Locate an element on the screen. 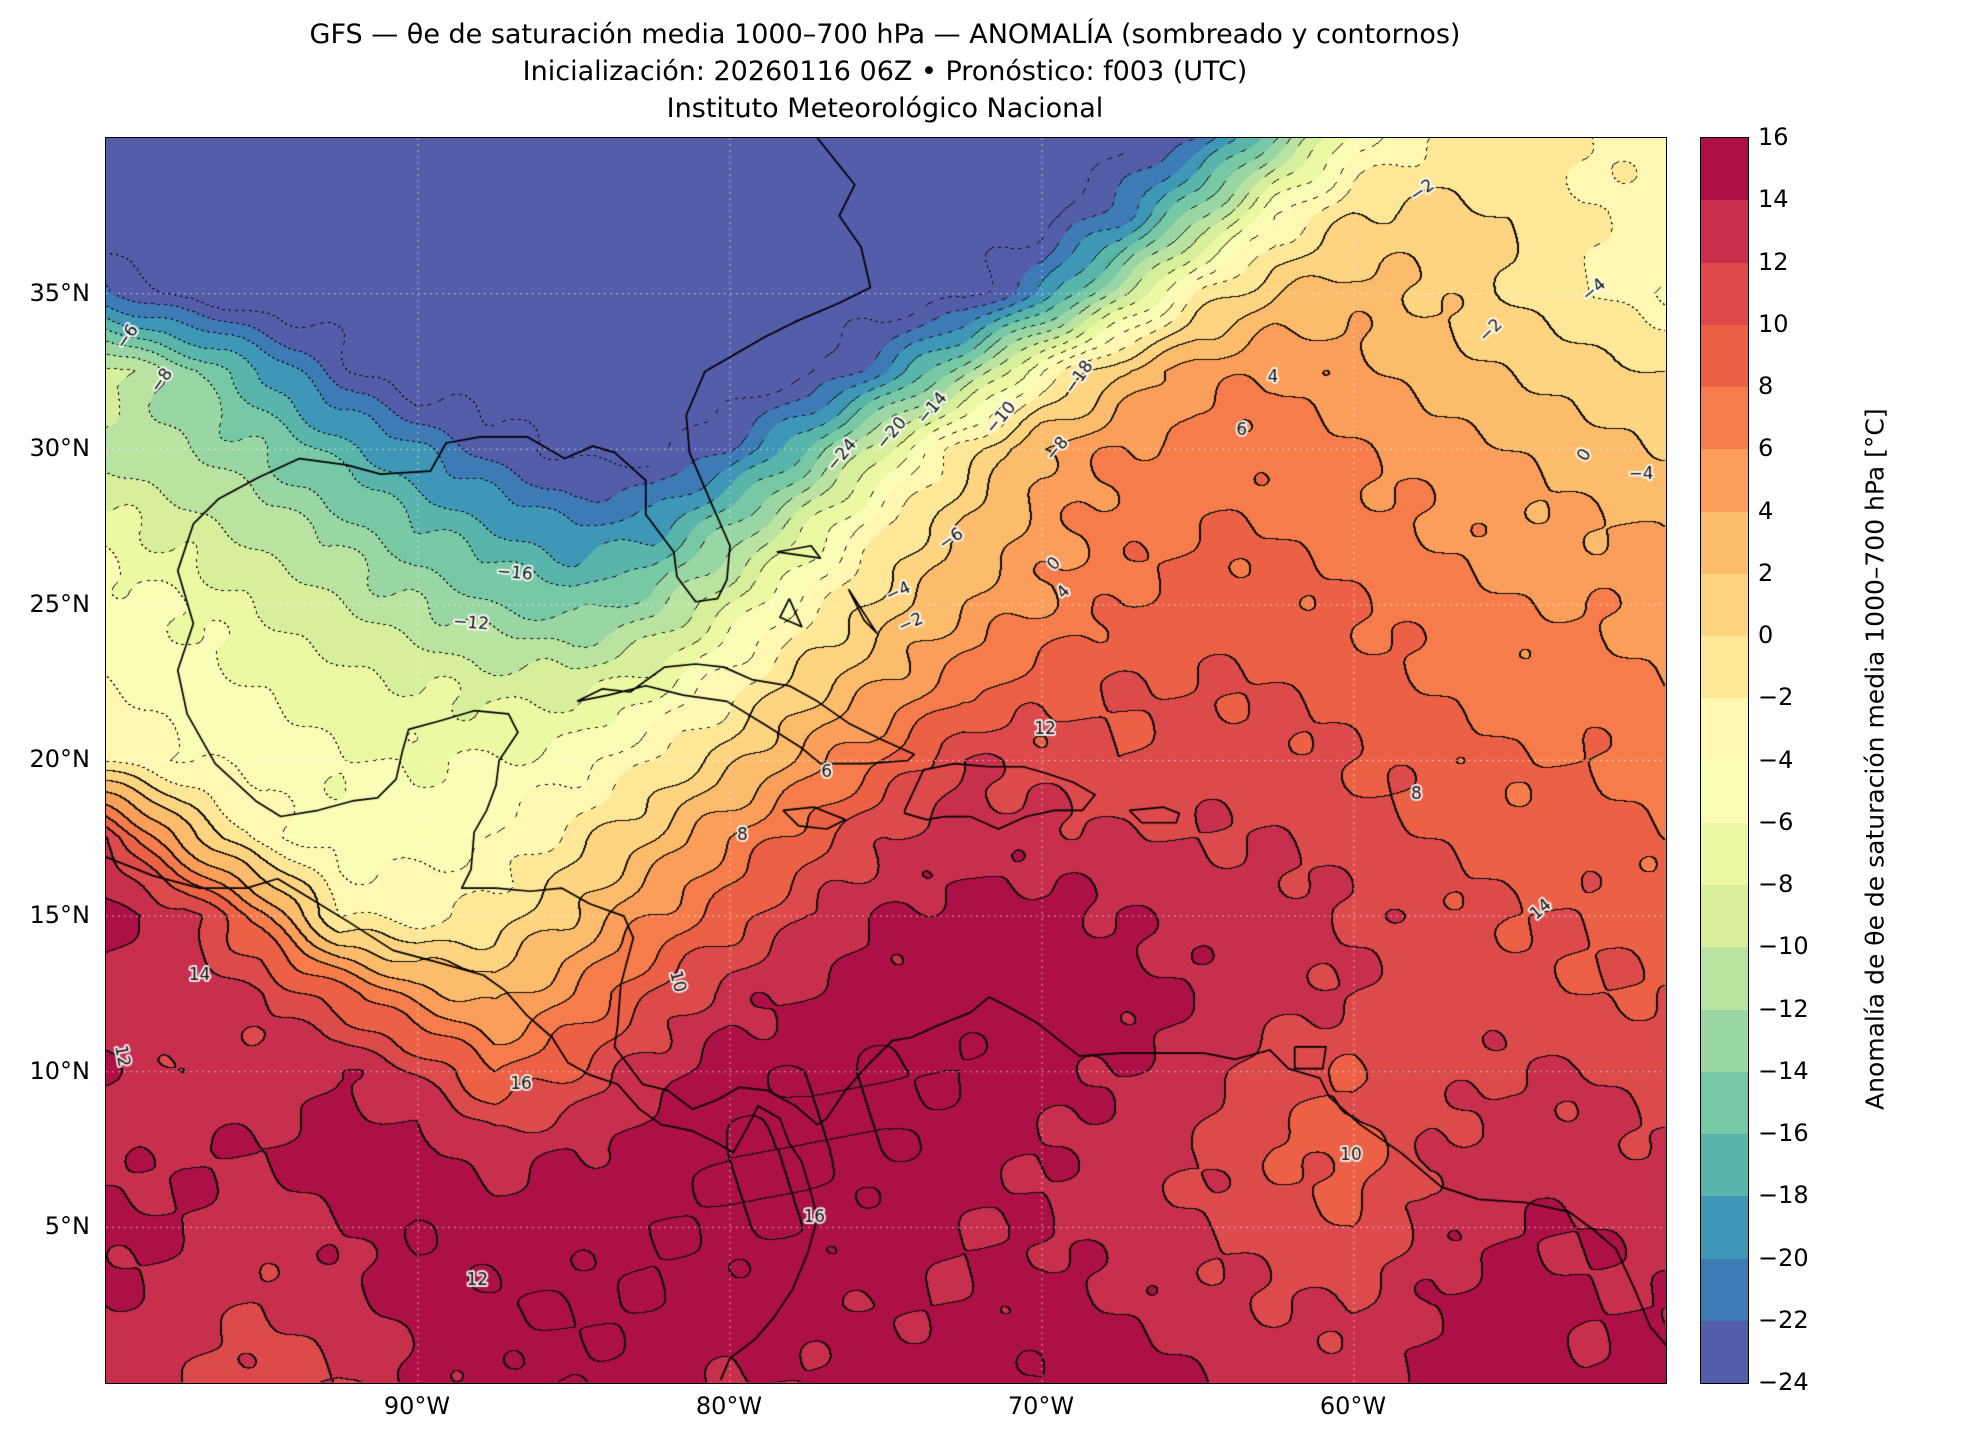 The height and width of the screenshot is (1440, 1980). cb-tick-m6: −6 is located at coordinates (1776, 822).